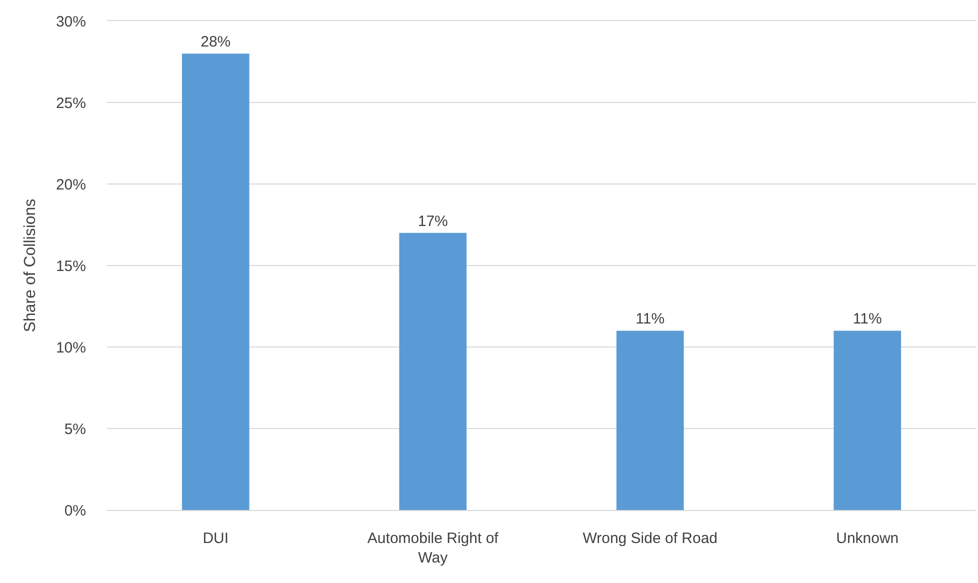 This screenshot has height=583, width=978. I want to click on y-tick-label: 0%, so click(75, 511).